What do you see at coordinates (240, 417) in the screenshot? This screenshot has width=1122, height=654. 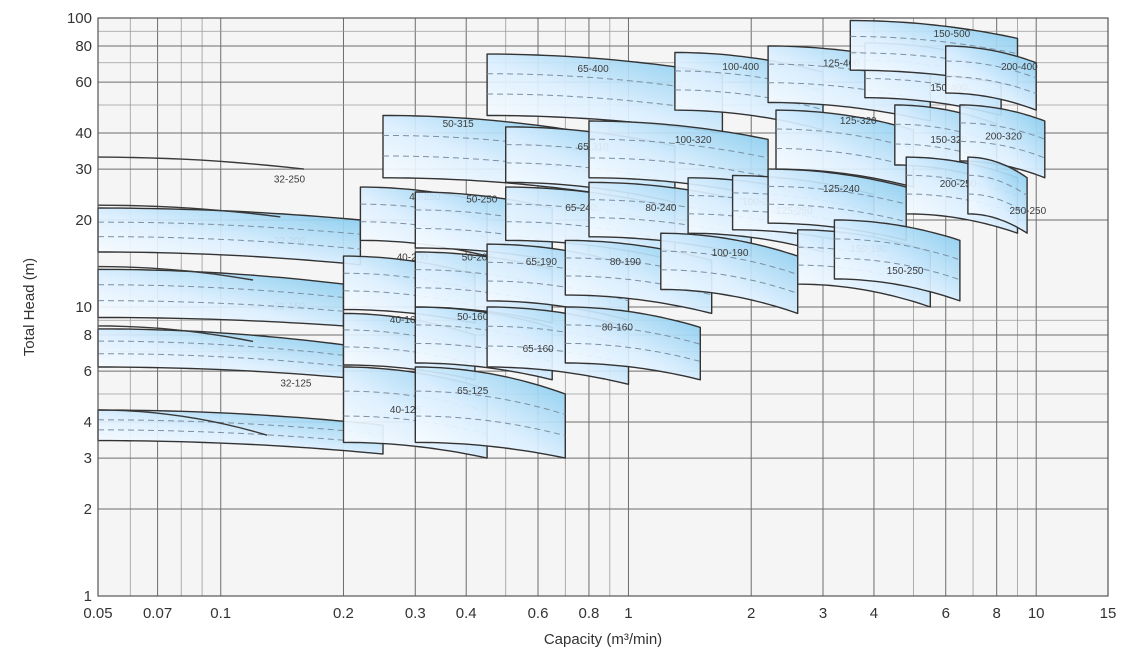 I see `region-32-125: 32-125` at bounding box center [240, 417].